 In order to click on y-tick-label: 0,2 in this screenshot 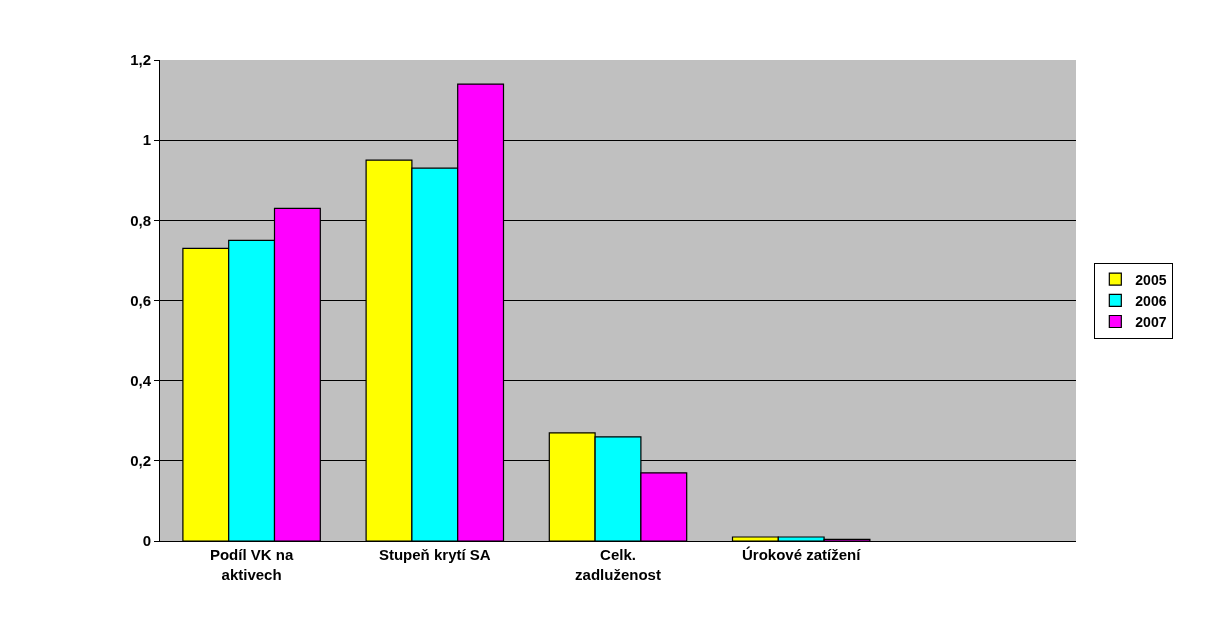, I will do `click(140, 461)`.